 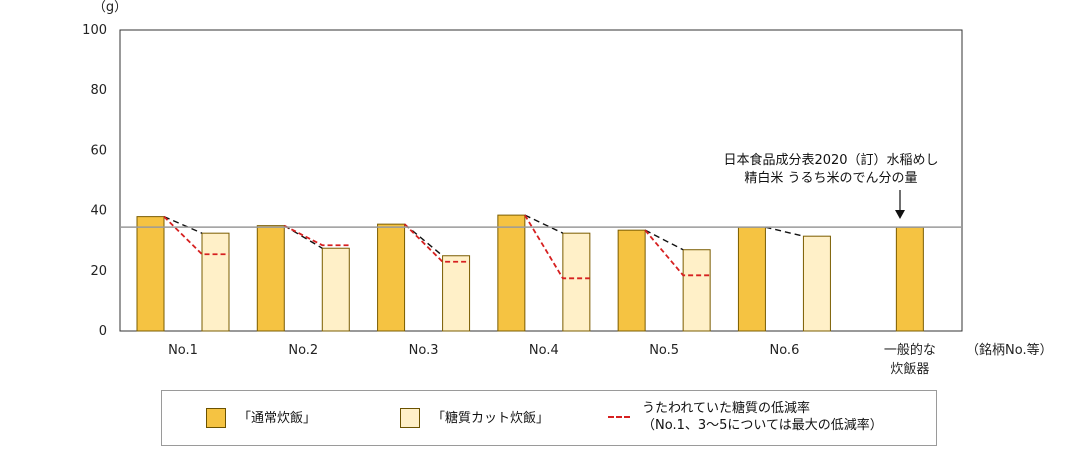 What do you see at coordinates (424, 350) in the screenshot?
I see `x-tick-label: No.3` at bounding box center [424, 350].